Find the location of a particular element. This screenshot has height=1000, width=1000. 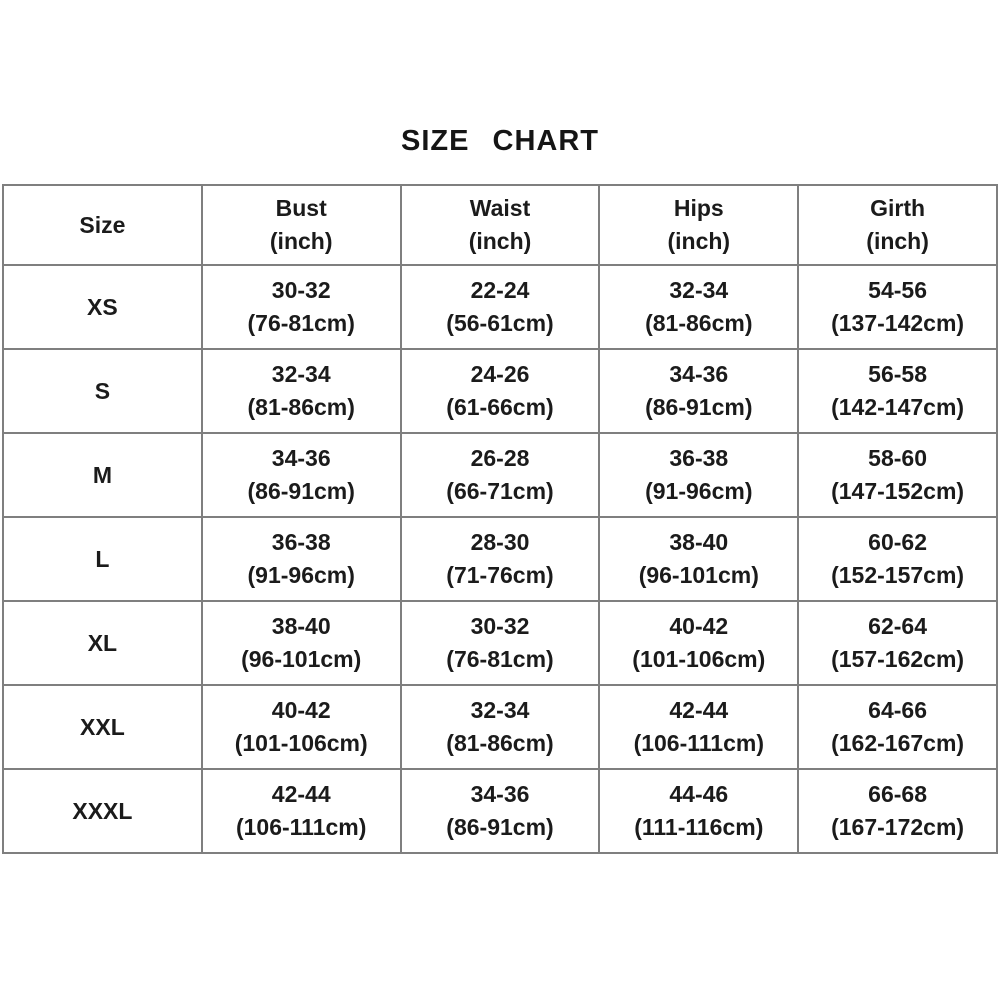

waist-cm-value: (71-76cm) is located at coordinates (500, 575).